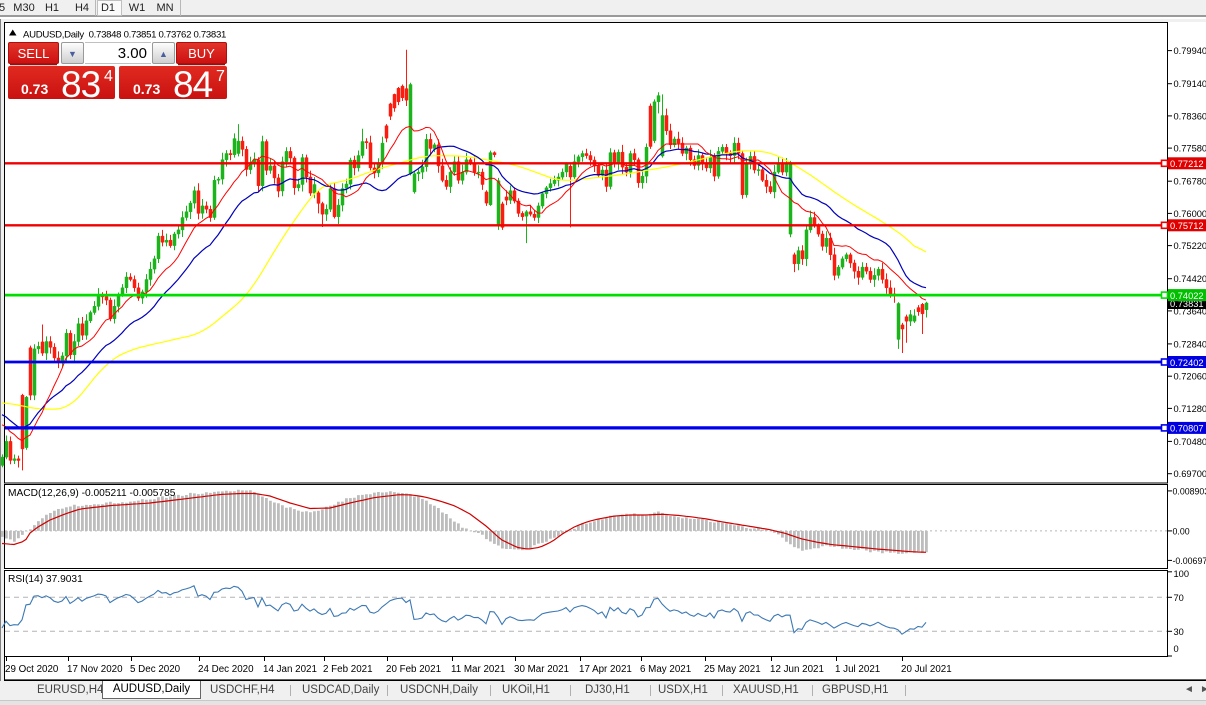 This screenshot has height=705, width=1206. I want to click on svg-text: 17 Nov 2020, so click(95, 669).